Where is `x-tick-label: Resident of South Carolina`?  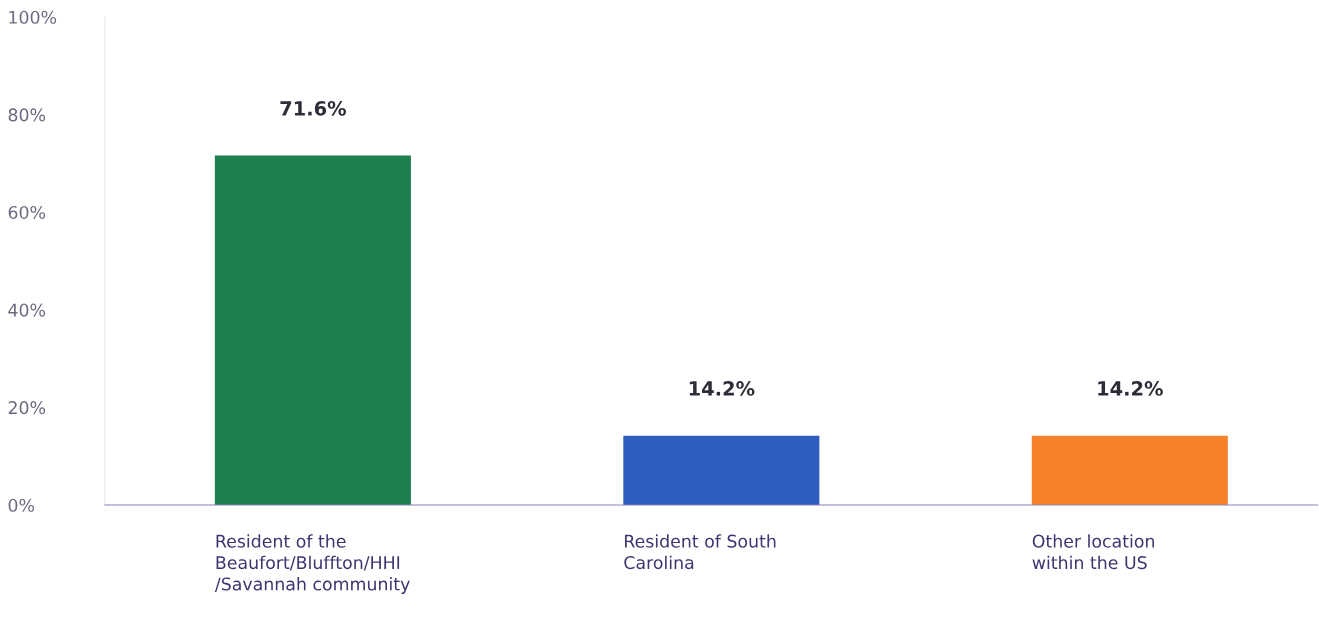 x-tick-label: Resident of South Carolina is located at coordinates (700, 552).